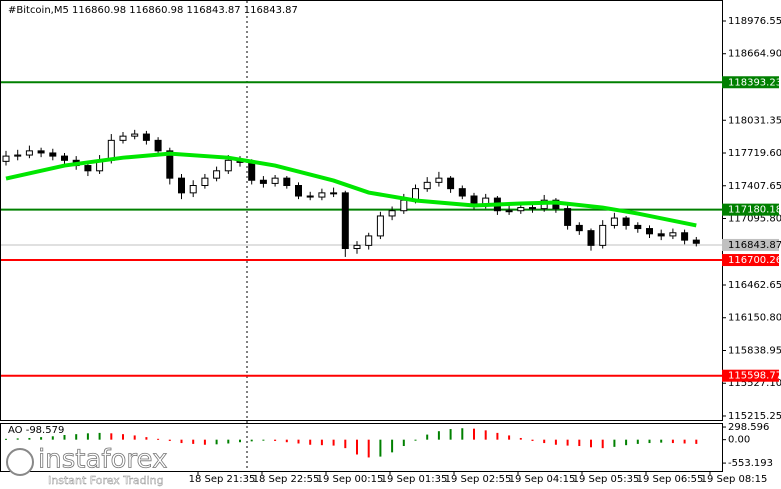  I want to click on x-tick-label: 19 Sep 04:15, so click(542, 479).